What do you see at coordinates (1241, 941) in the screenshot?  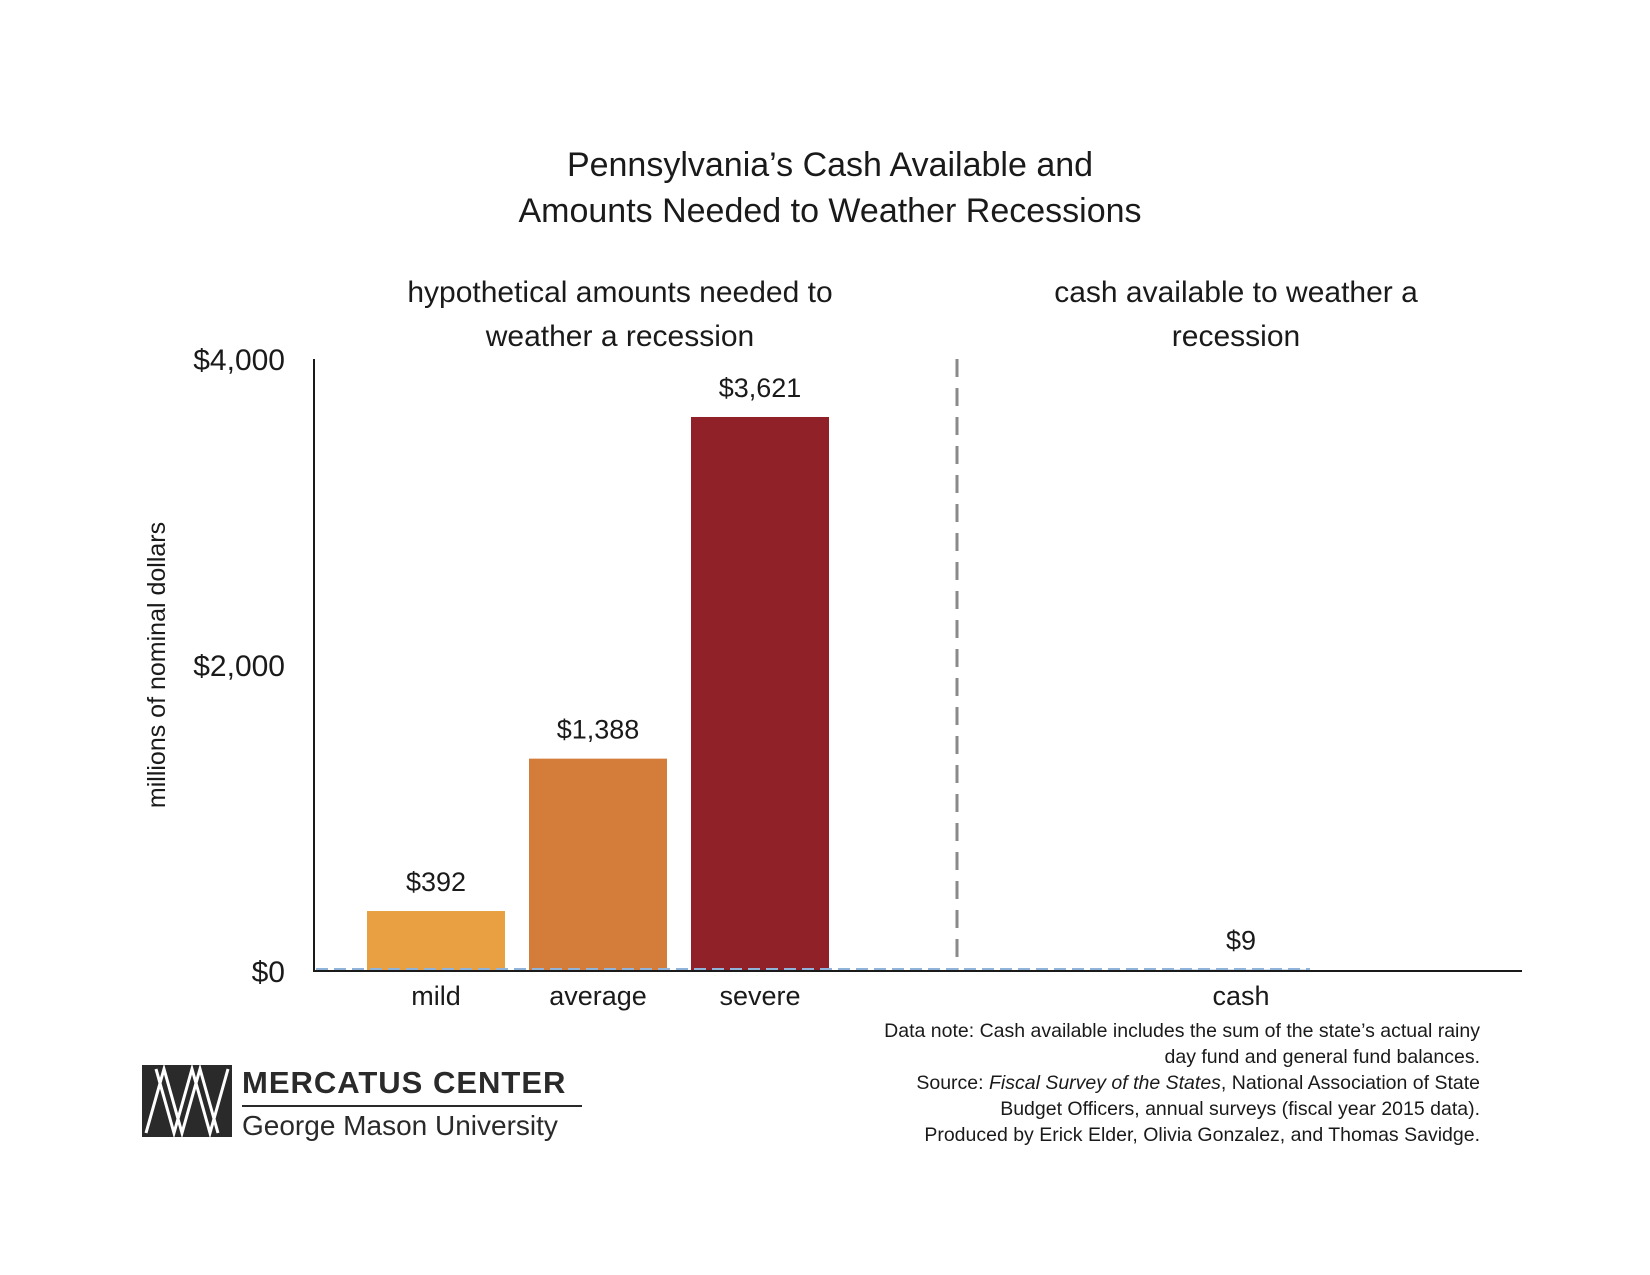 I see `value-label-cash: $9` at bounding box center [1241, 941].